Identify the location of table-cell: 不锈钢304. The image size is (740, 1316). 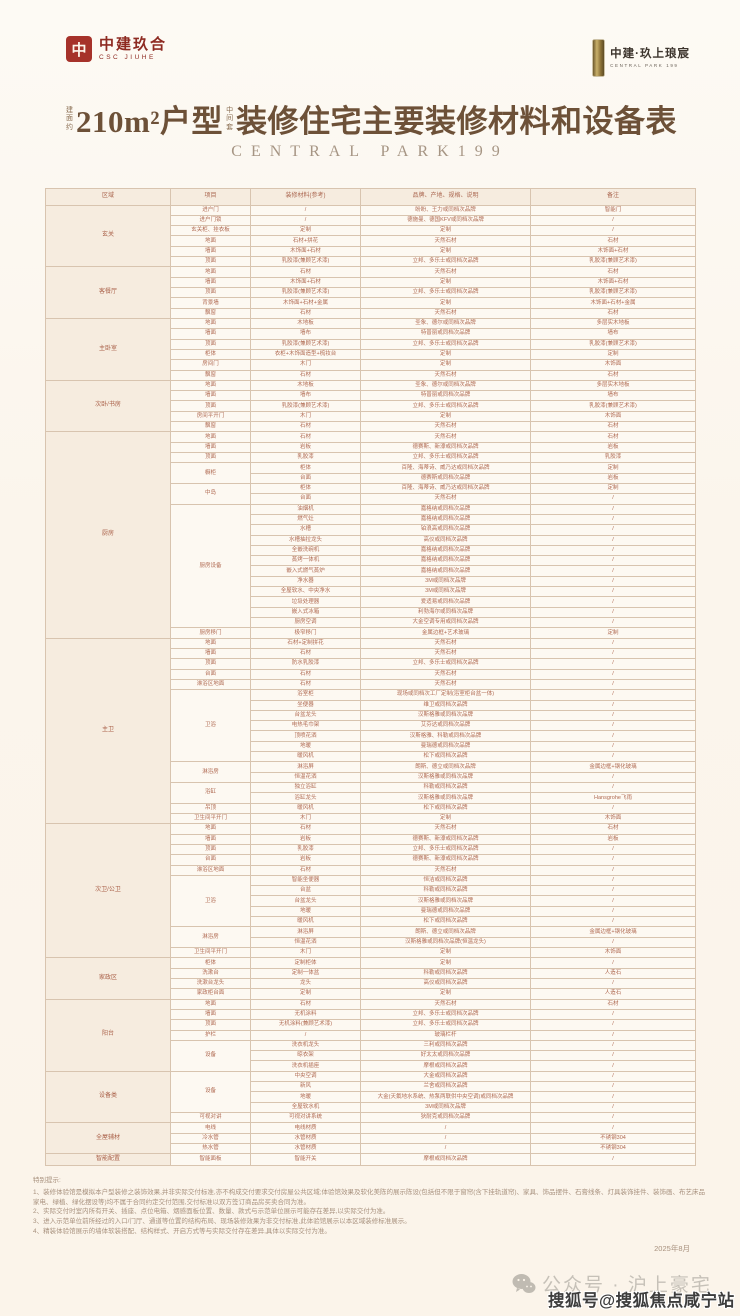
(613, 1138).